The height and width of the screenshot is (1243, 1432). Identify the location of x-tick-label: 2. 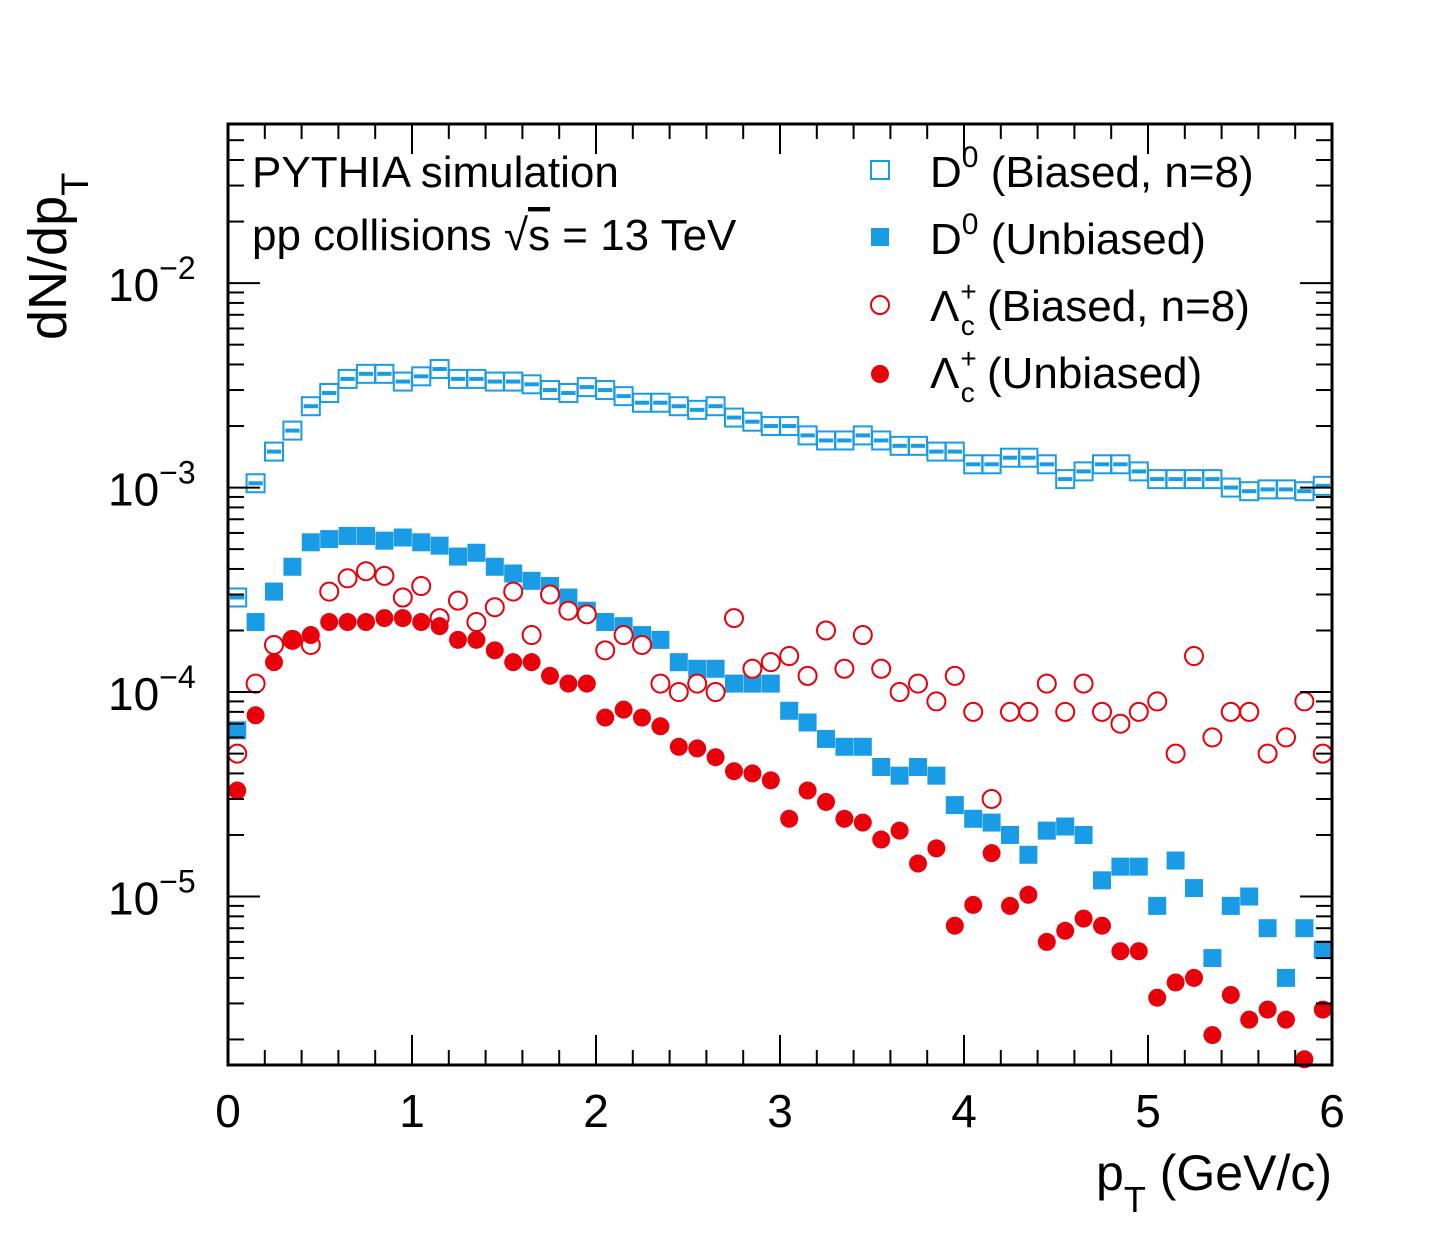
(596, 1111).